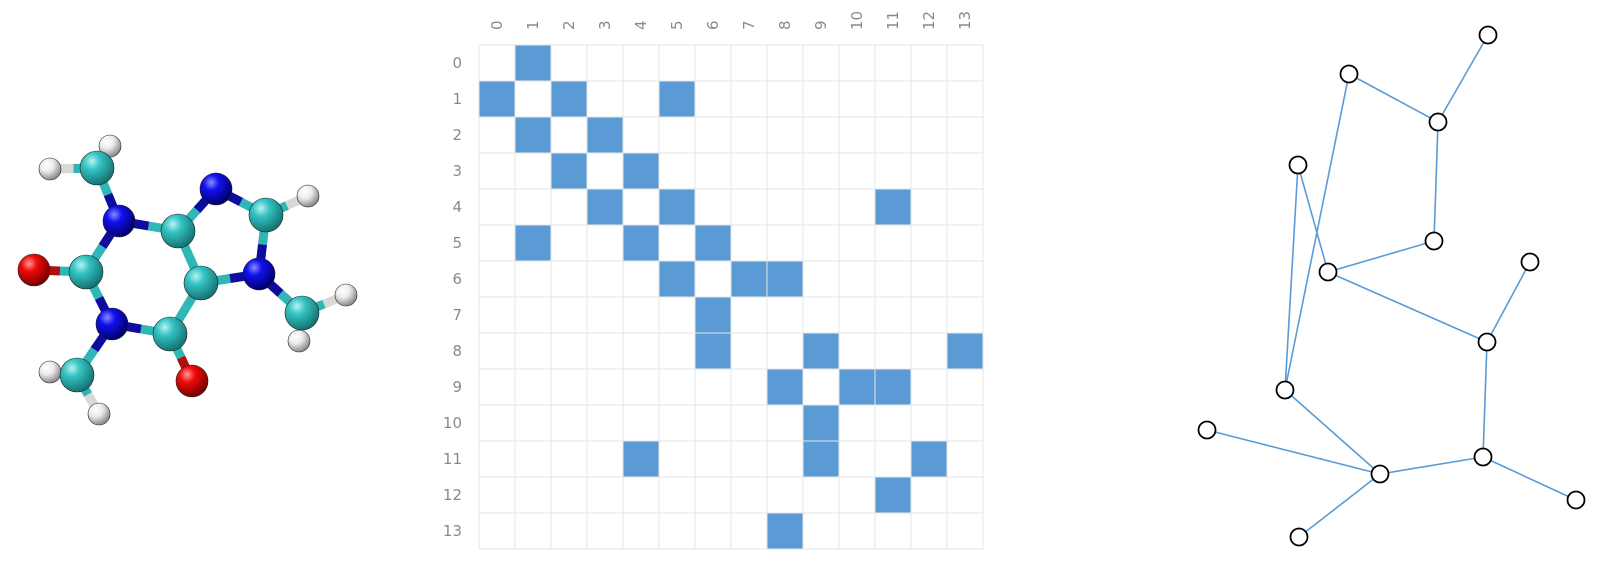  I want to click on graph-node-n2, so click(1349, 74).